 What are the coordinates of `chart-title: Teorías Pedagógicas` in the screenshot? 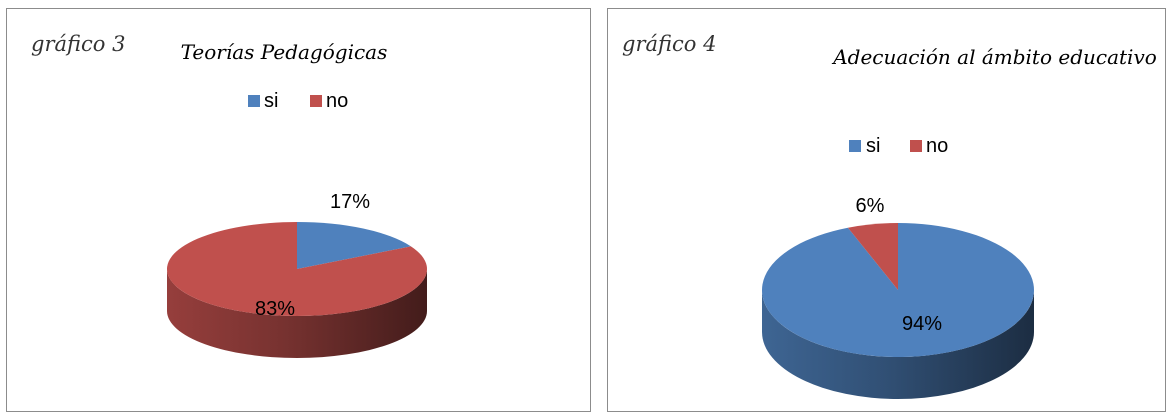 It's located at (284, 52).